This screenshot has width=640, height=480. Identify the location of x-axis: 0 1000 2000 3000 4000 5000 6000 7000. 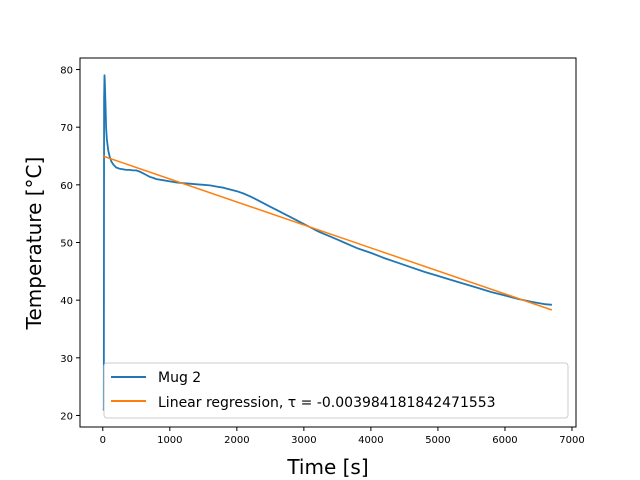
(342, 436).